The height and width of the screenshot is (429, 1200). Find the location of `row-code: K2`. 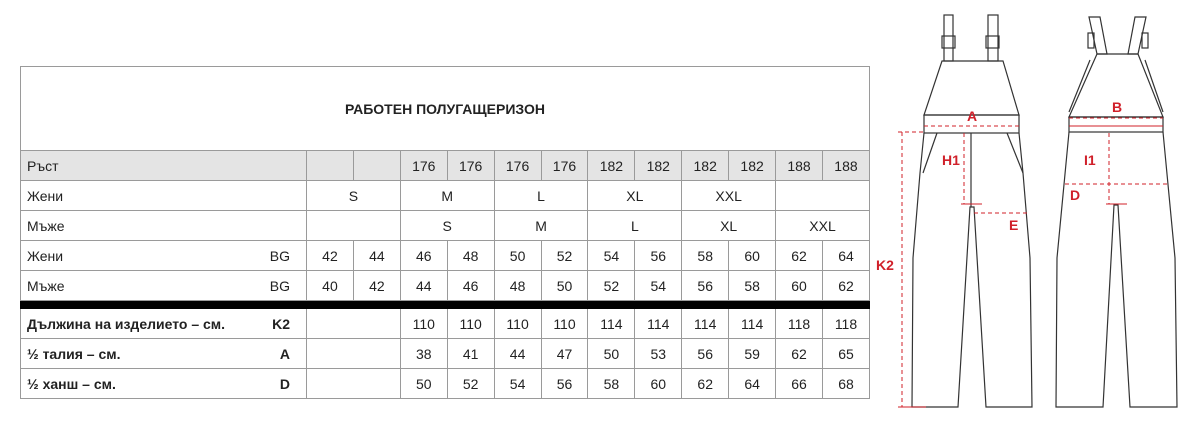

row-code: K2 is located at coordinates (281, 324).